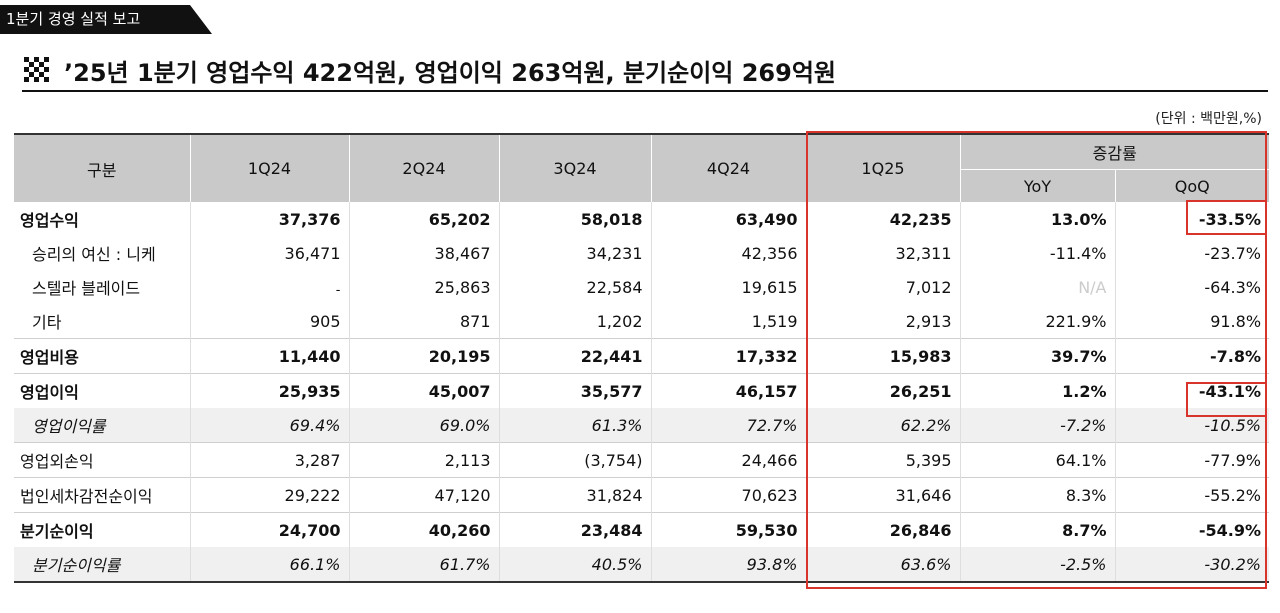 This screenshot has height=613, width=1280. I want to click on cell-2q24: 20,195, so click(423, 356).